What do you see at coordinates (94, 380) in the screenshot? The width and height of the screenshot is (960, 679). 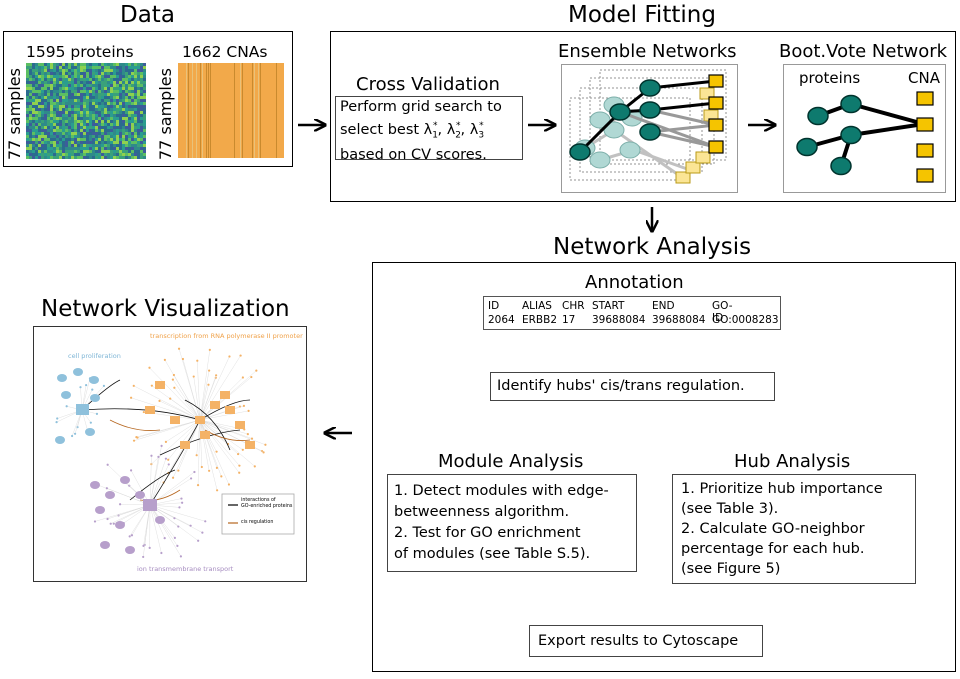 I see `viz-blue-node` at bounding box center [94, 380].